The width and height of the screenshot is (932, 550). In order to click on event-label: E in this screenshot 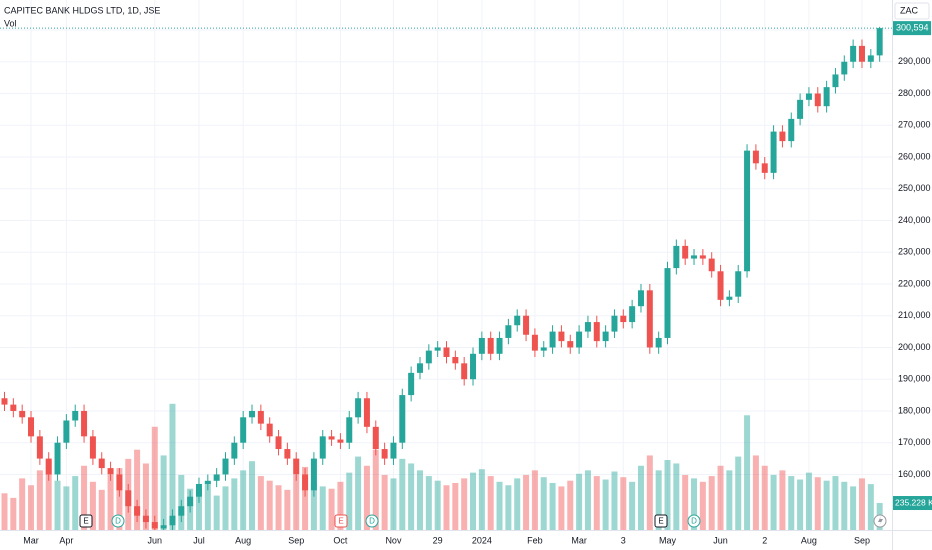, I will do `click(660, 521)`.